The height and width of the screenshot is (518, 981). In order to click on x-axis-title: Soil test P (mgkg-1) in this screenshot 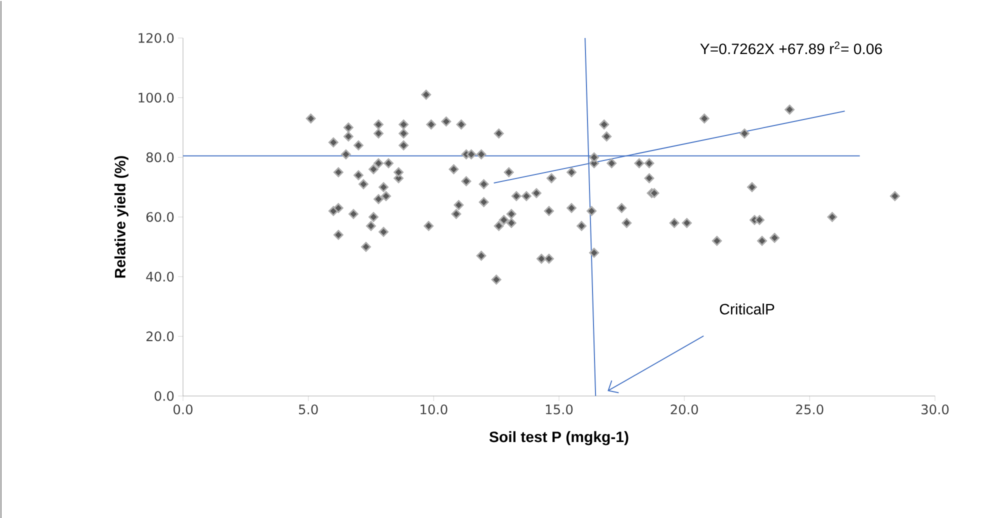, I will do `click(558, 438)`.